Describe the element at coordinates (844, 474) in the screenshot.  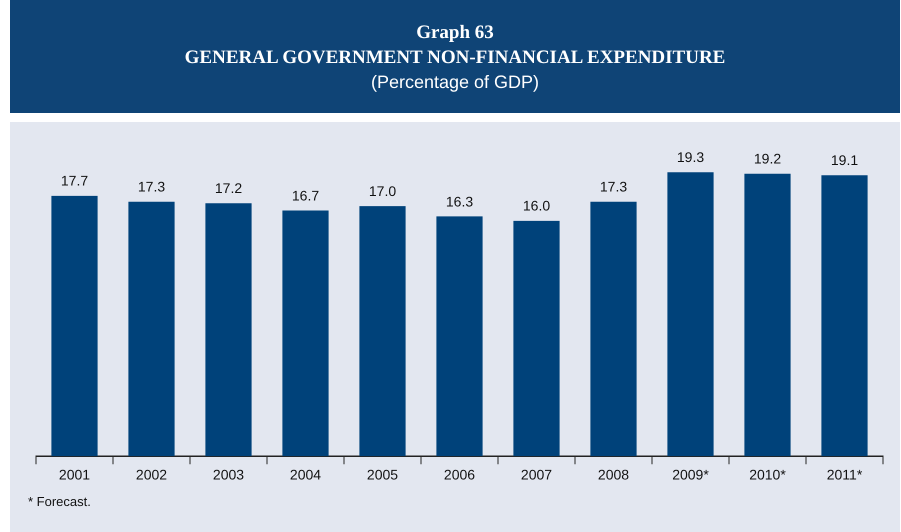
I see `x-tick-label: 2011*` at that location.